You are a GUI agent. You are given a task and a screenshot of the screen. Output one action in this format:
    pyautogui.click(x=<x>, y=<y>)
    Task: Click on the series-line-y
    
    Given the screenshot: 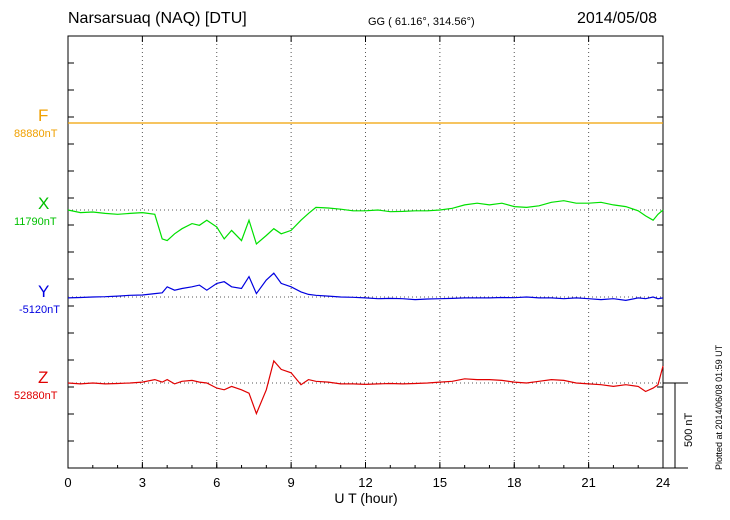 What is the action you would take?
    pyautogui.click(x=365, y=287)
    